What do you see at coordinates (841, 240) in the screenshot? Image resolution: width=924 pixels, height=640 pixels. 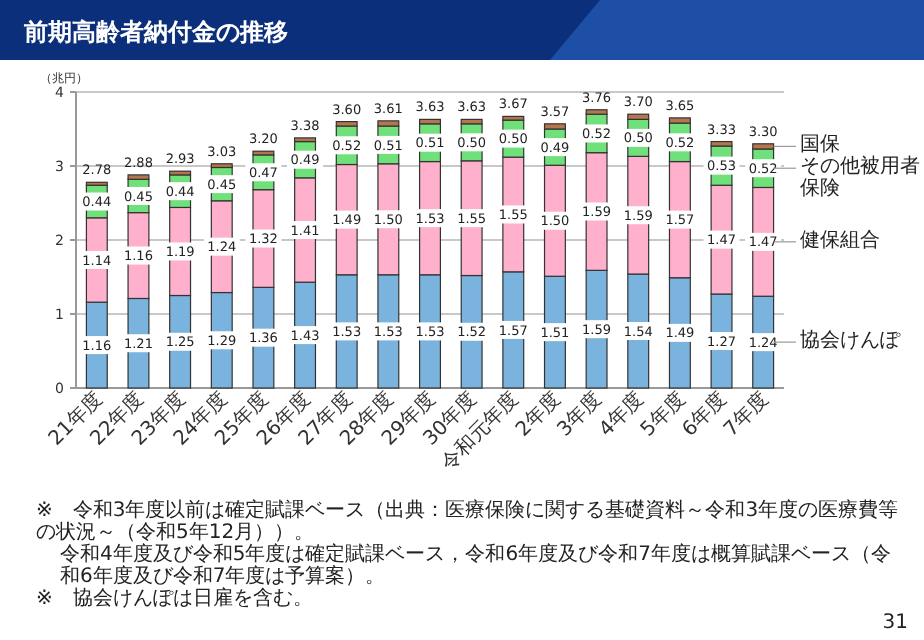 I see `series-label: 健保組合` at bounding box center [841, 240].